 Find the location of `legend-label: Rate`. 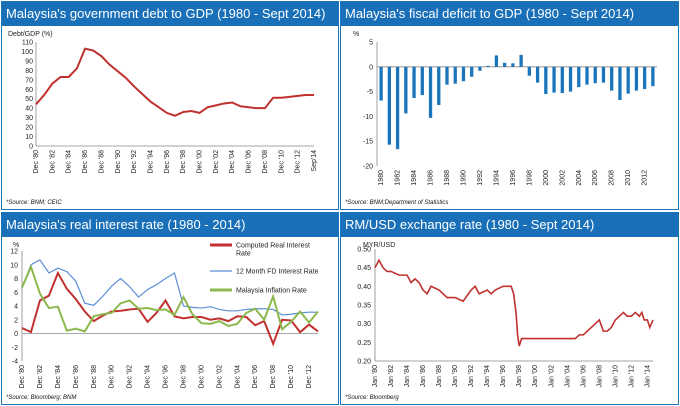

legend-label: Rate is located at coordinates (243, 254).